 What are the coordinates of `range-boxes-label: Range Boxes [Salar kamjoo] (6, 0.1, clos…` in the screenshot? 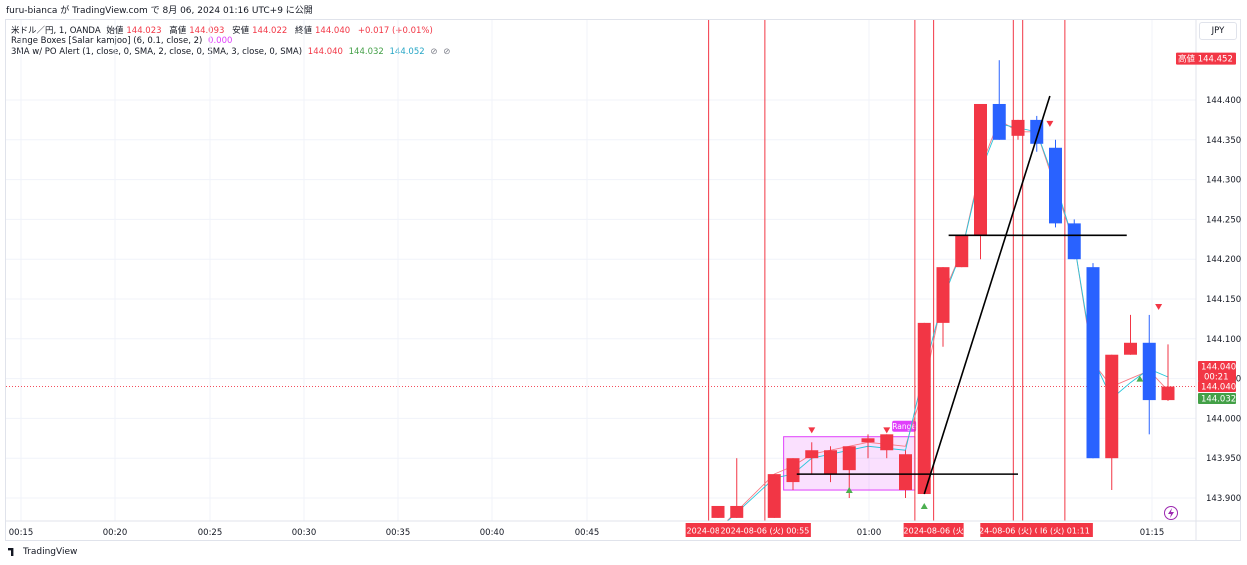 It's located at (107, 41).